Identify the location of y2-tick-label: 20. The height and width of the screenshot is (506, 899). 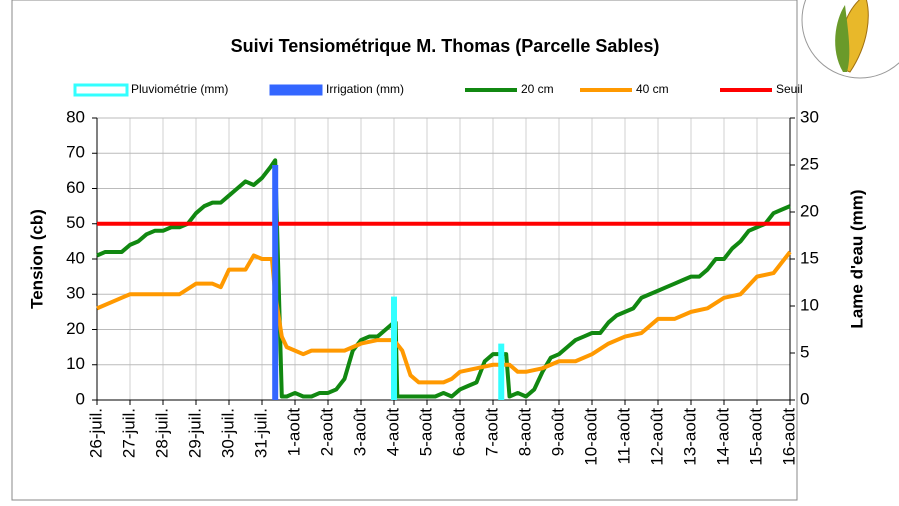
(809, 210).